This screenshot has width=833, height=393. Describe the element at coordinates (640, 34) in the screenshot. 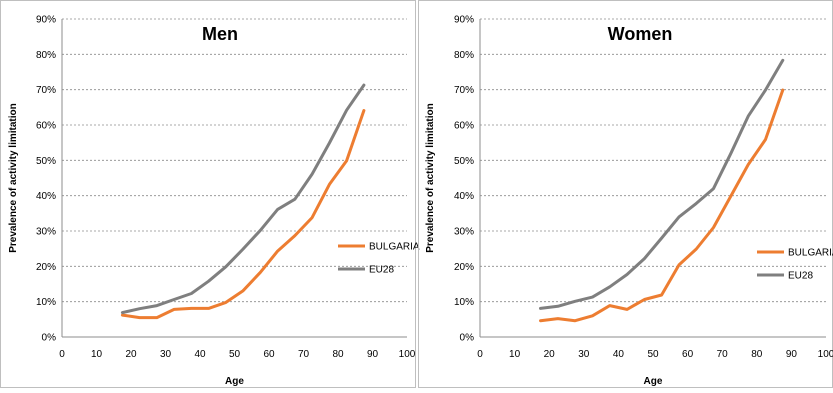

I see `chart-title: Women` at that location.